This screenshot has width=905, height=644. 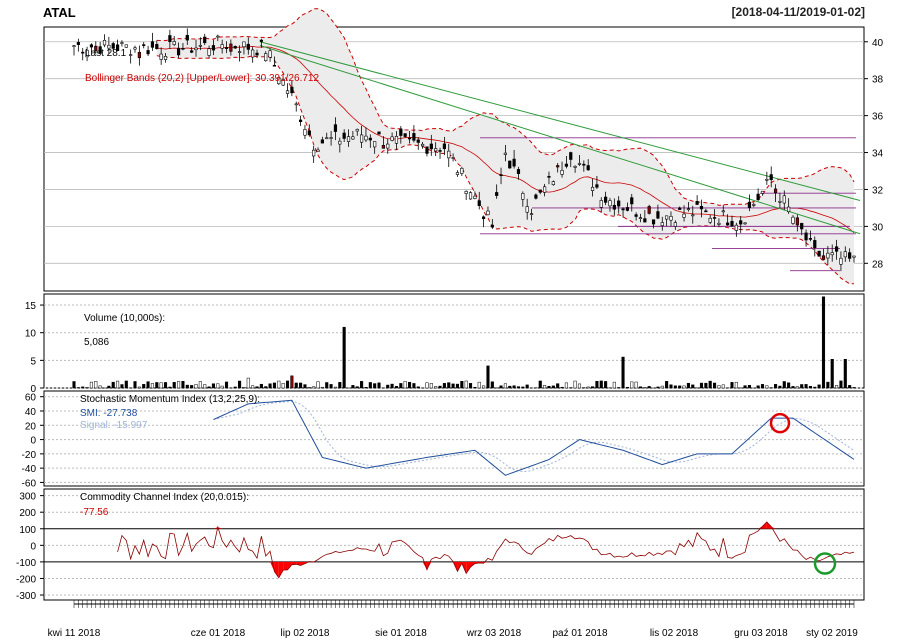 What do you see at coordinates (401, 633) in the screenshot?
I see `x-tick-label: sie 01 2018` at bounding box center [401, 633].